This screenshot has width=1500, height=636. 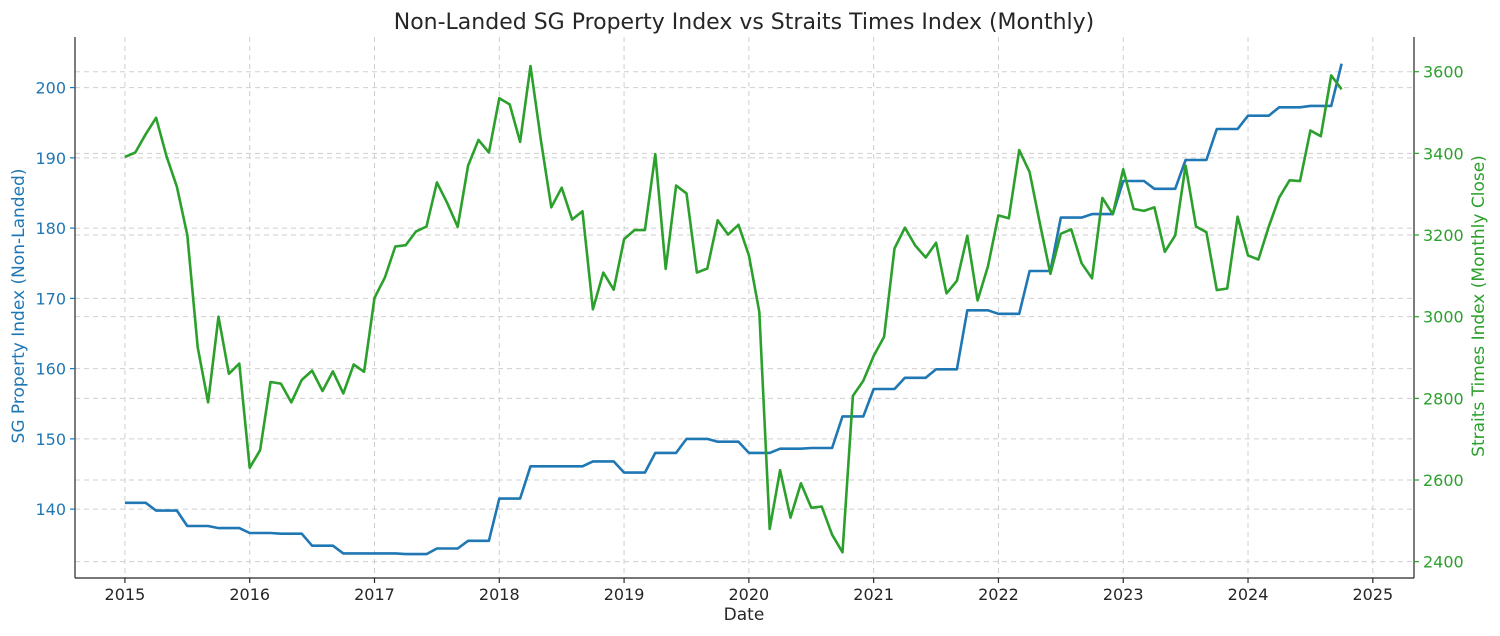 I want to click on left-y-tick-label: 170, so click(x=50, y=298).